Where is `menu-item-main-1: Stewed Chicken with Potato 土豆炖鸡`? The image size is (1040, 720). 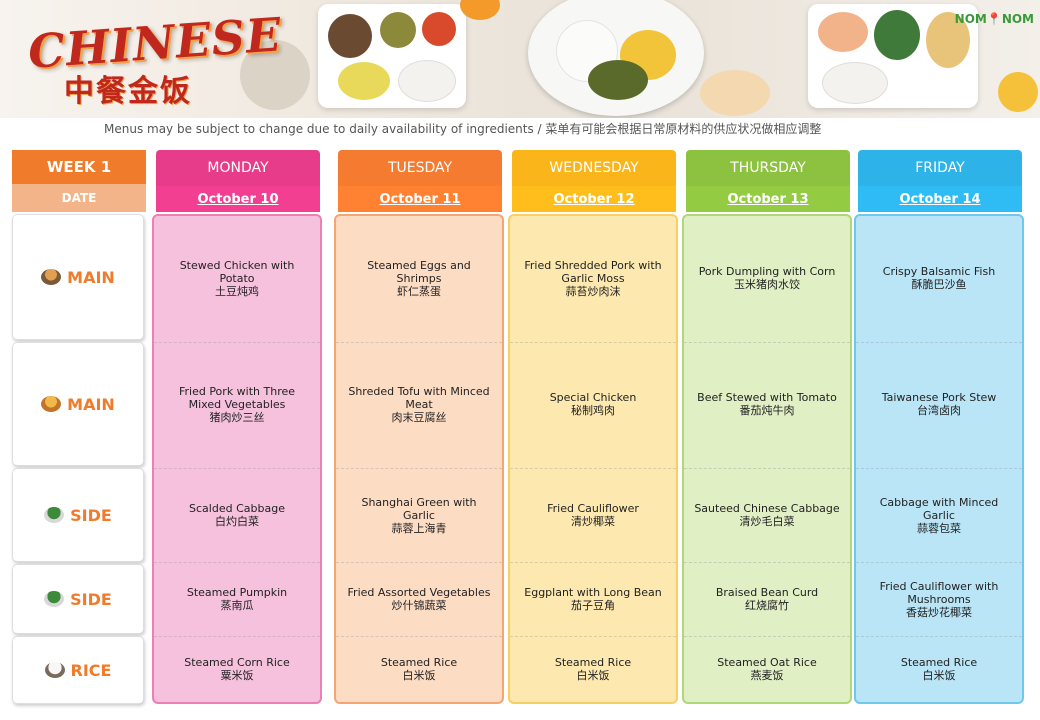
menu-item-main-1: Stewed Chicken with Potato 土豆炖鸡 is located at coordinates (237, 278).